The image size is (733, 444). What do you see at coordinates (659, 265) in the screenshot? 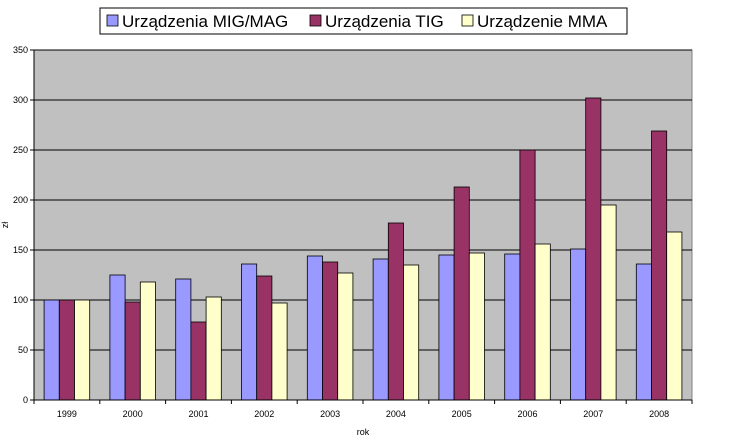
I see `bar-2-2008` at bounding box center [659, 265].